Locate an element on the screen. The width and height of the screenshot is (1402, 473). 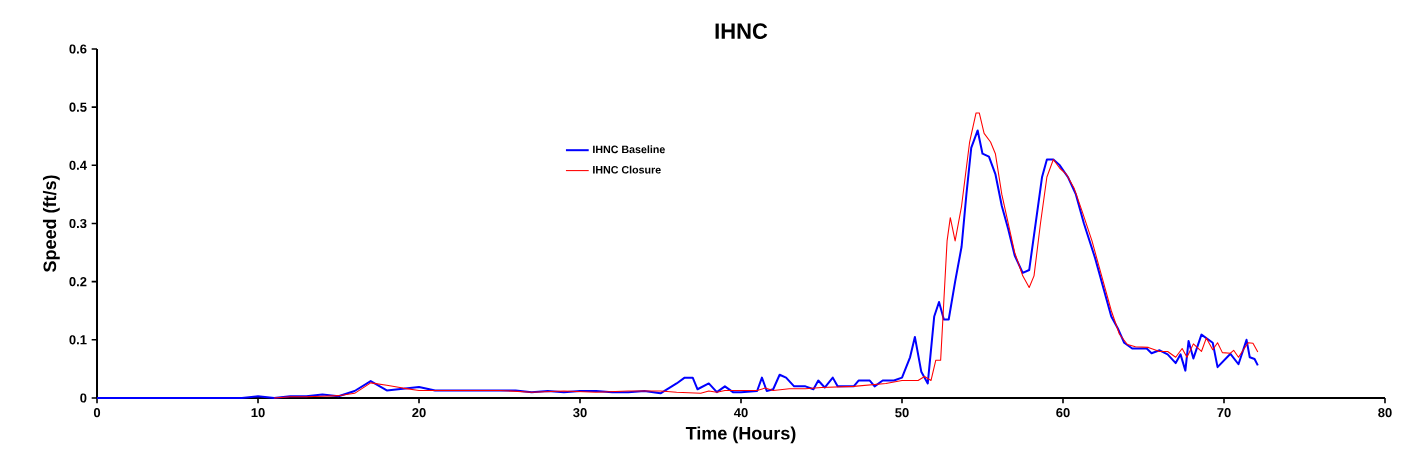
x-tick-label: 10 is located at coordinates (258, 413).